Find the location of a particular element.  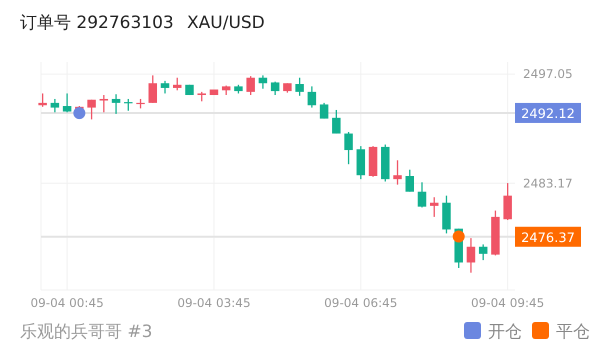

legend-label: 平仓 is located at coordinates (573, 332).